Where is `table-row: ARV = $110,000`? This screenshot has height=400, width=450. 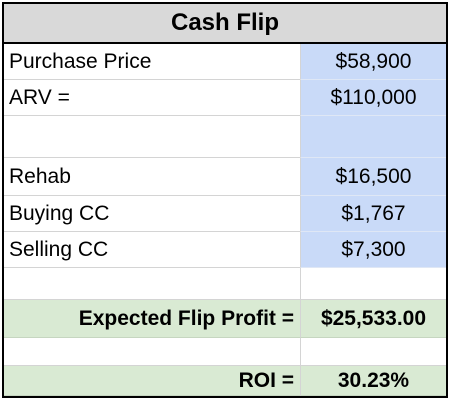 table-row: ARV = $110,000 is located at coordinates (225, 98).